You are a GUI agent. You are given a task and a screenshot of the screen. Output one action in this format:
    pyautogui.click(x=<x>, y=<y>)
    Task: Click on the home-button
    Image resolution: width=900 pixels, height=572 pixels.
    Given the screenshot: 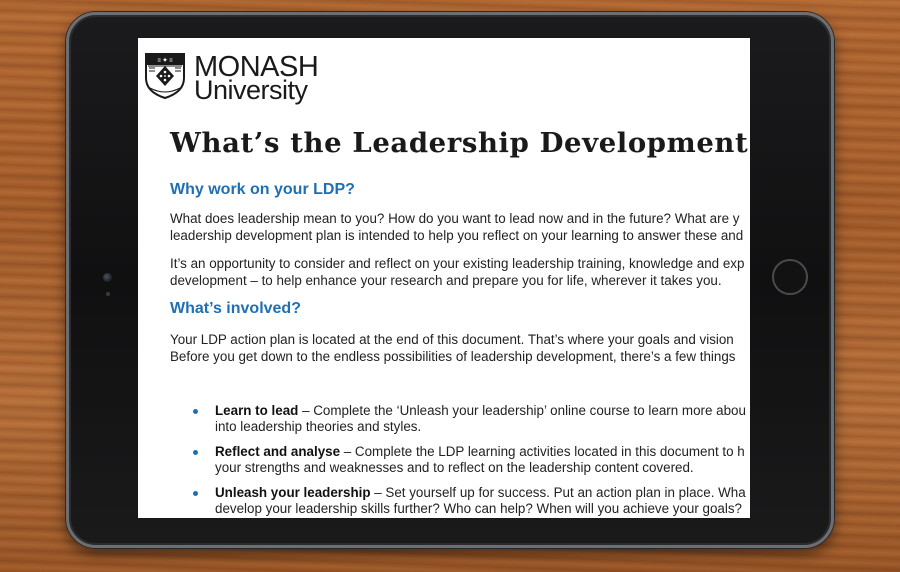 What is the action you would take?
    pyautogui.click(x=790, y=277)
    